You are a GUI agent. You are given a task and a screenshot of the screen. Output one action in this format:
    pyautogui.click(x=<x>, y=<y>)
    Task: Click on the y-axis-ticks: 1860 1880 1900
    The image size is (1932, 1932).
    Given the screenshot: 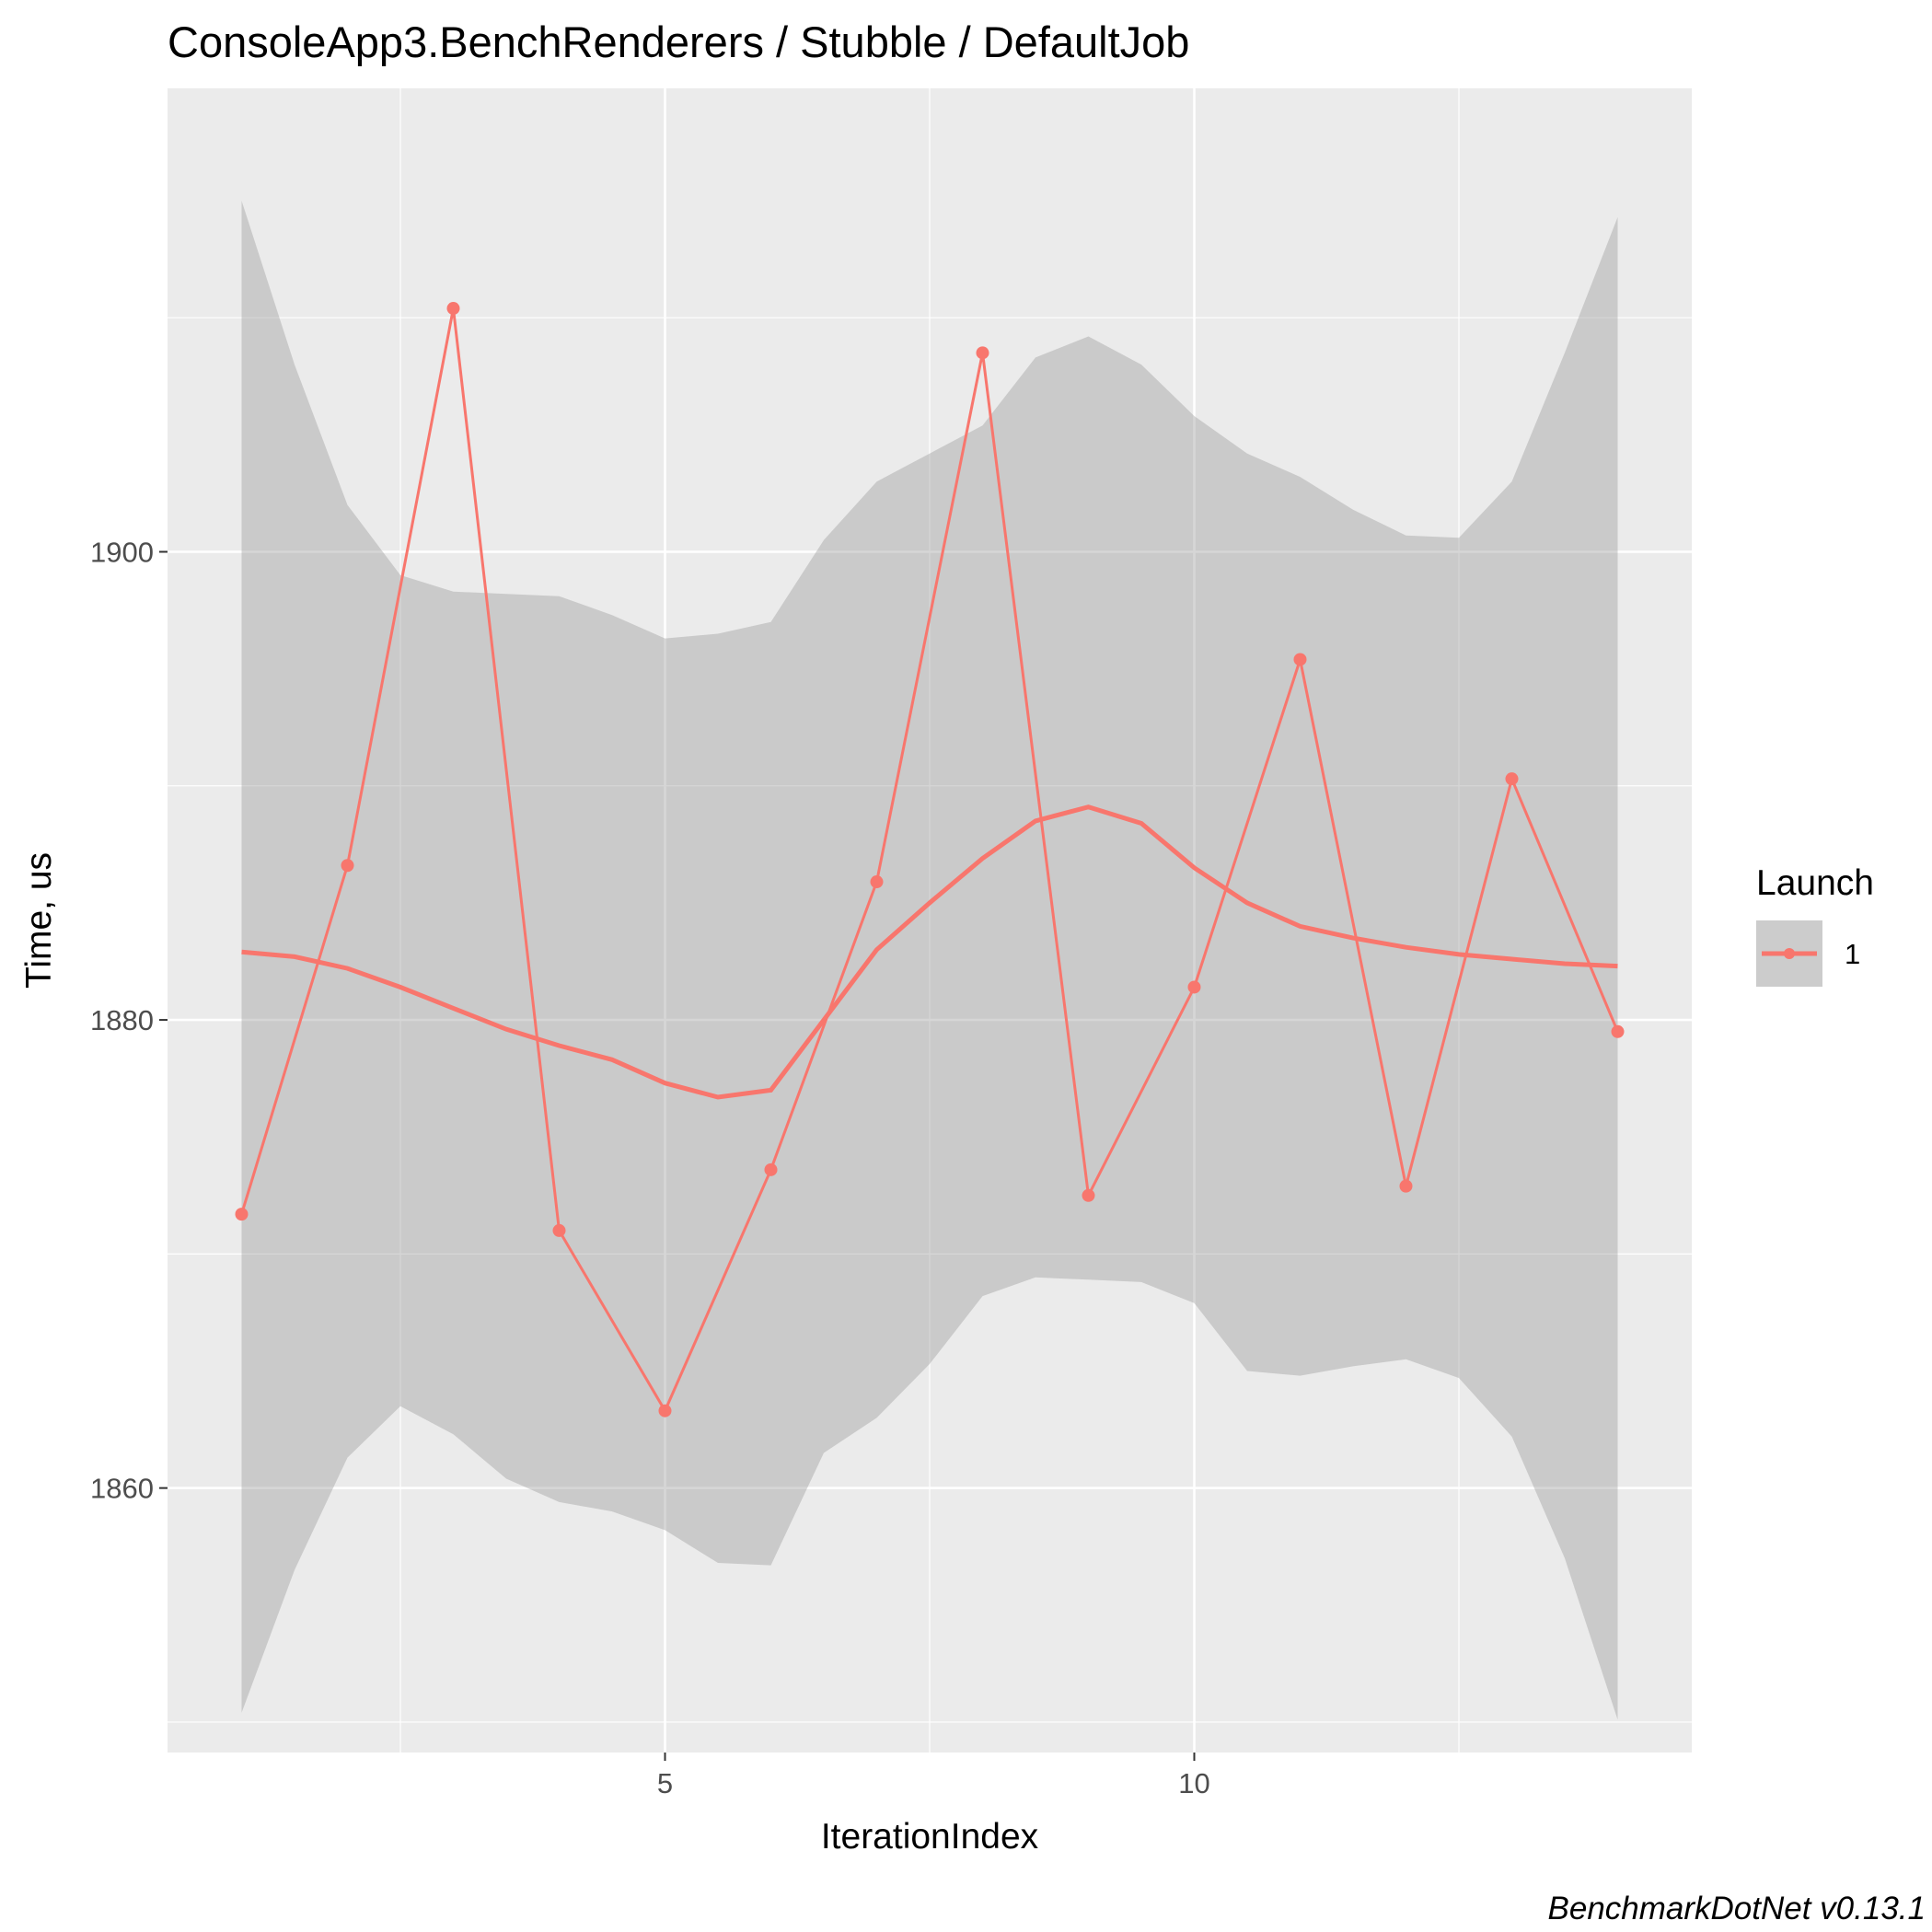 What is the action you would take?
    pyautogui.click(x=129, y=1021)
    